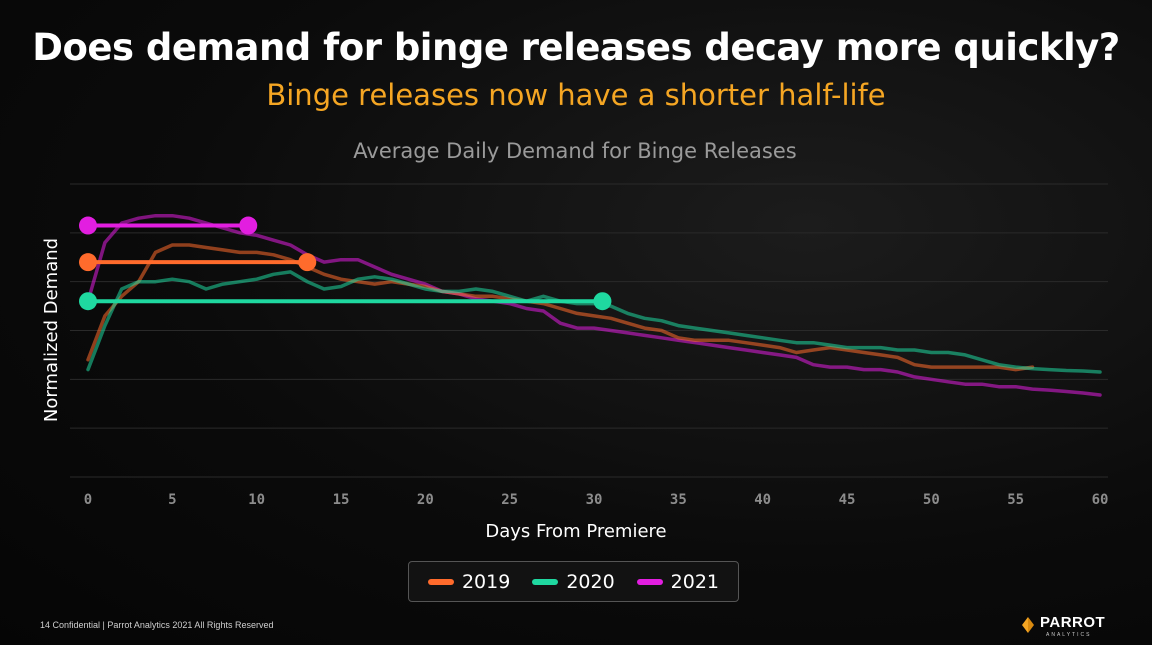 The image size is (1152, 645). I want to click on x-tick-label: 25, so click(509, 500).